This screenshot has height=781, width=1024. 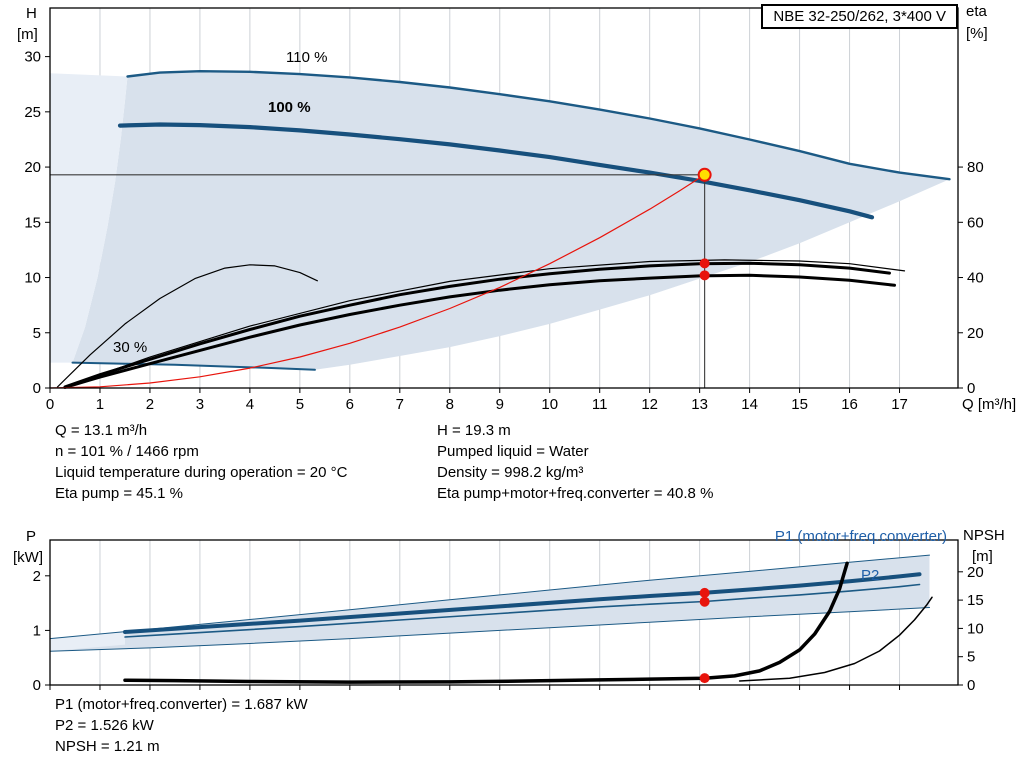 What do you see at coordinates (87, 641) in the screenshot?
I see `power-band-lowflow-area` at bounding box center [87, 641].